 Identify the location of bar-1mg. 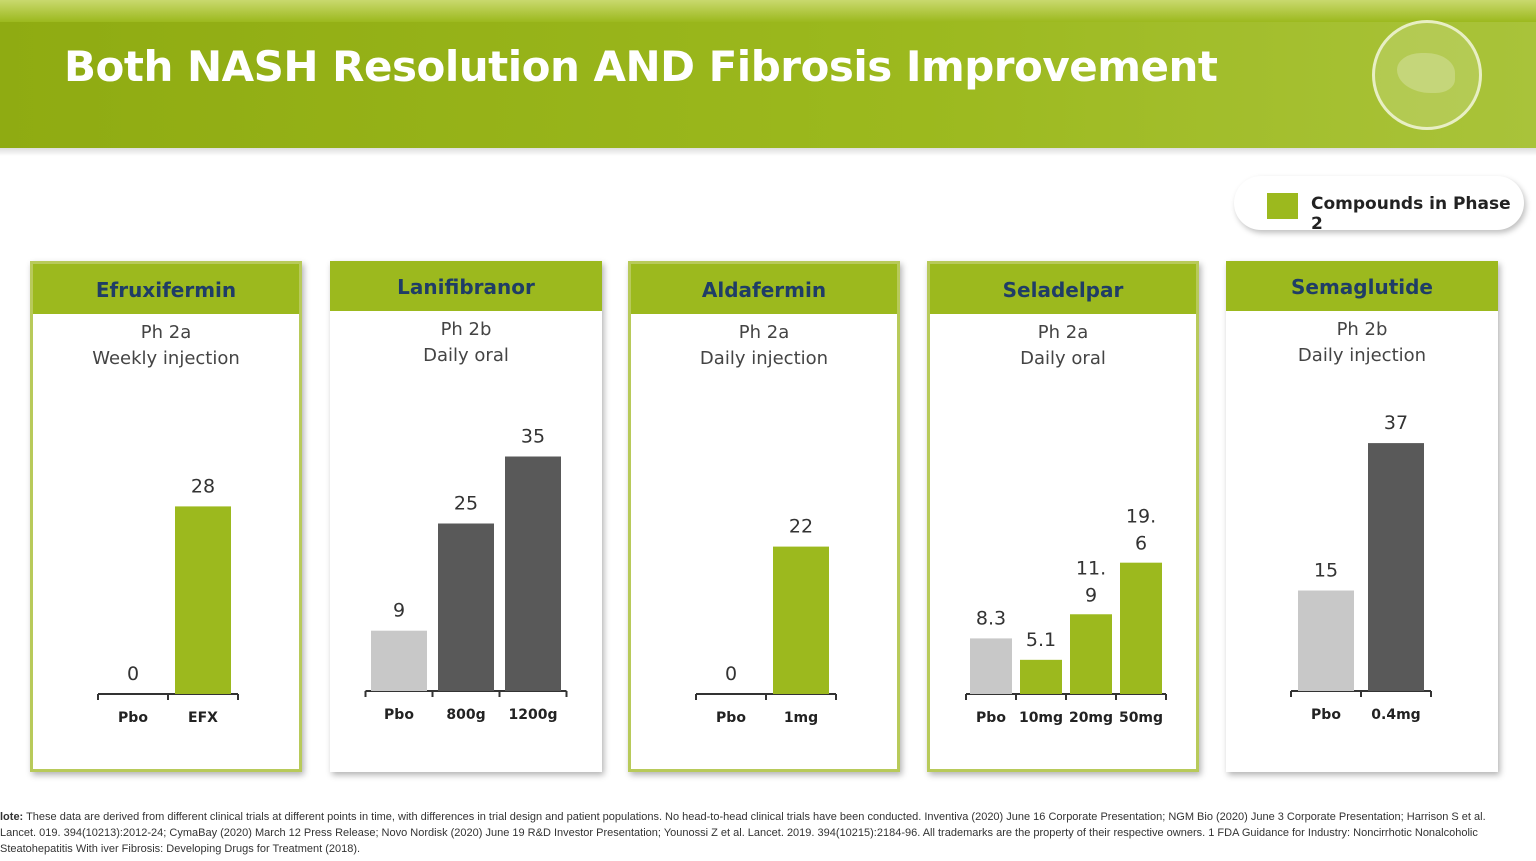
(801, 620).